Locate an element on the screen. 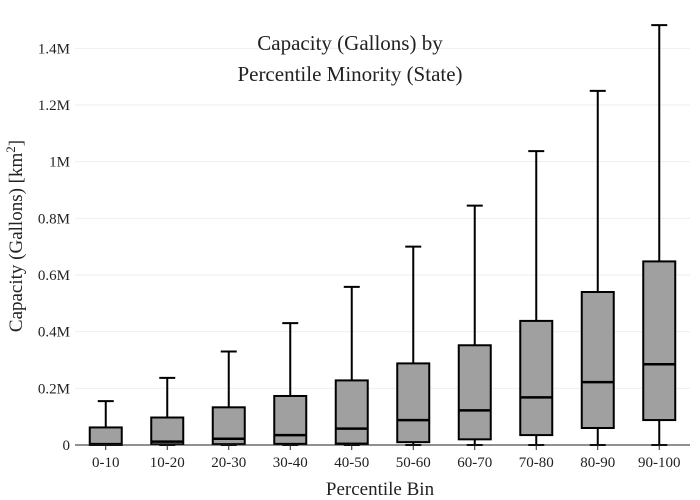 This screenshot has height=500, width=700. x-tick-label: 30-40 is located at coordinates (290, 463).